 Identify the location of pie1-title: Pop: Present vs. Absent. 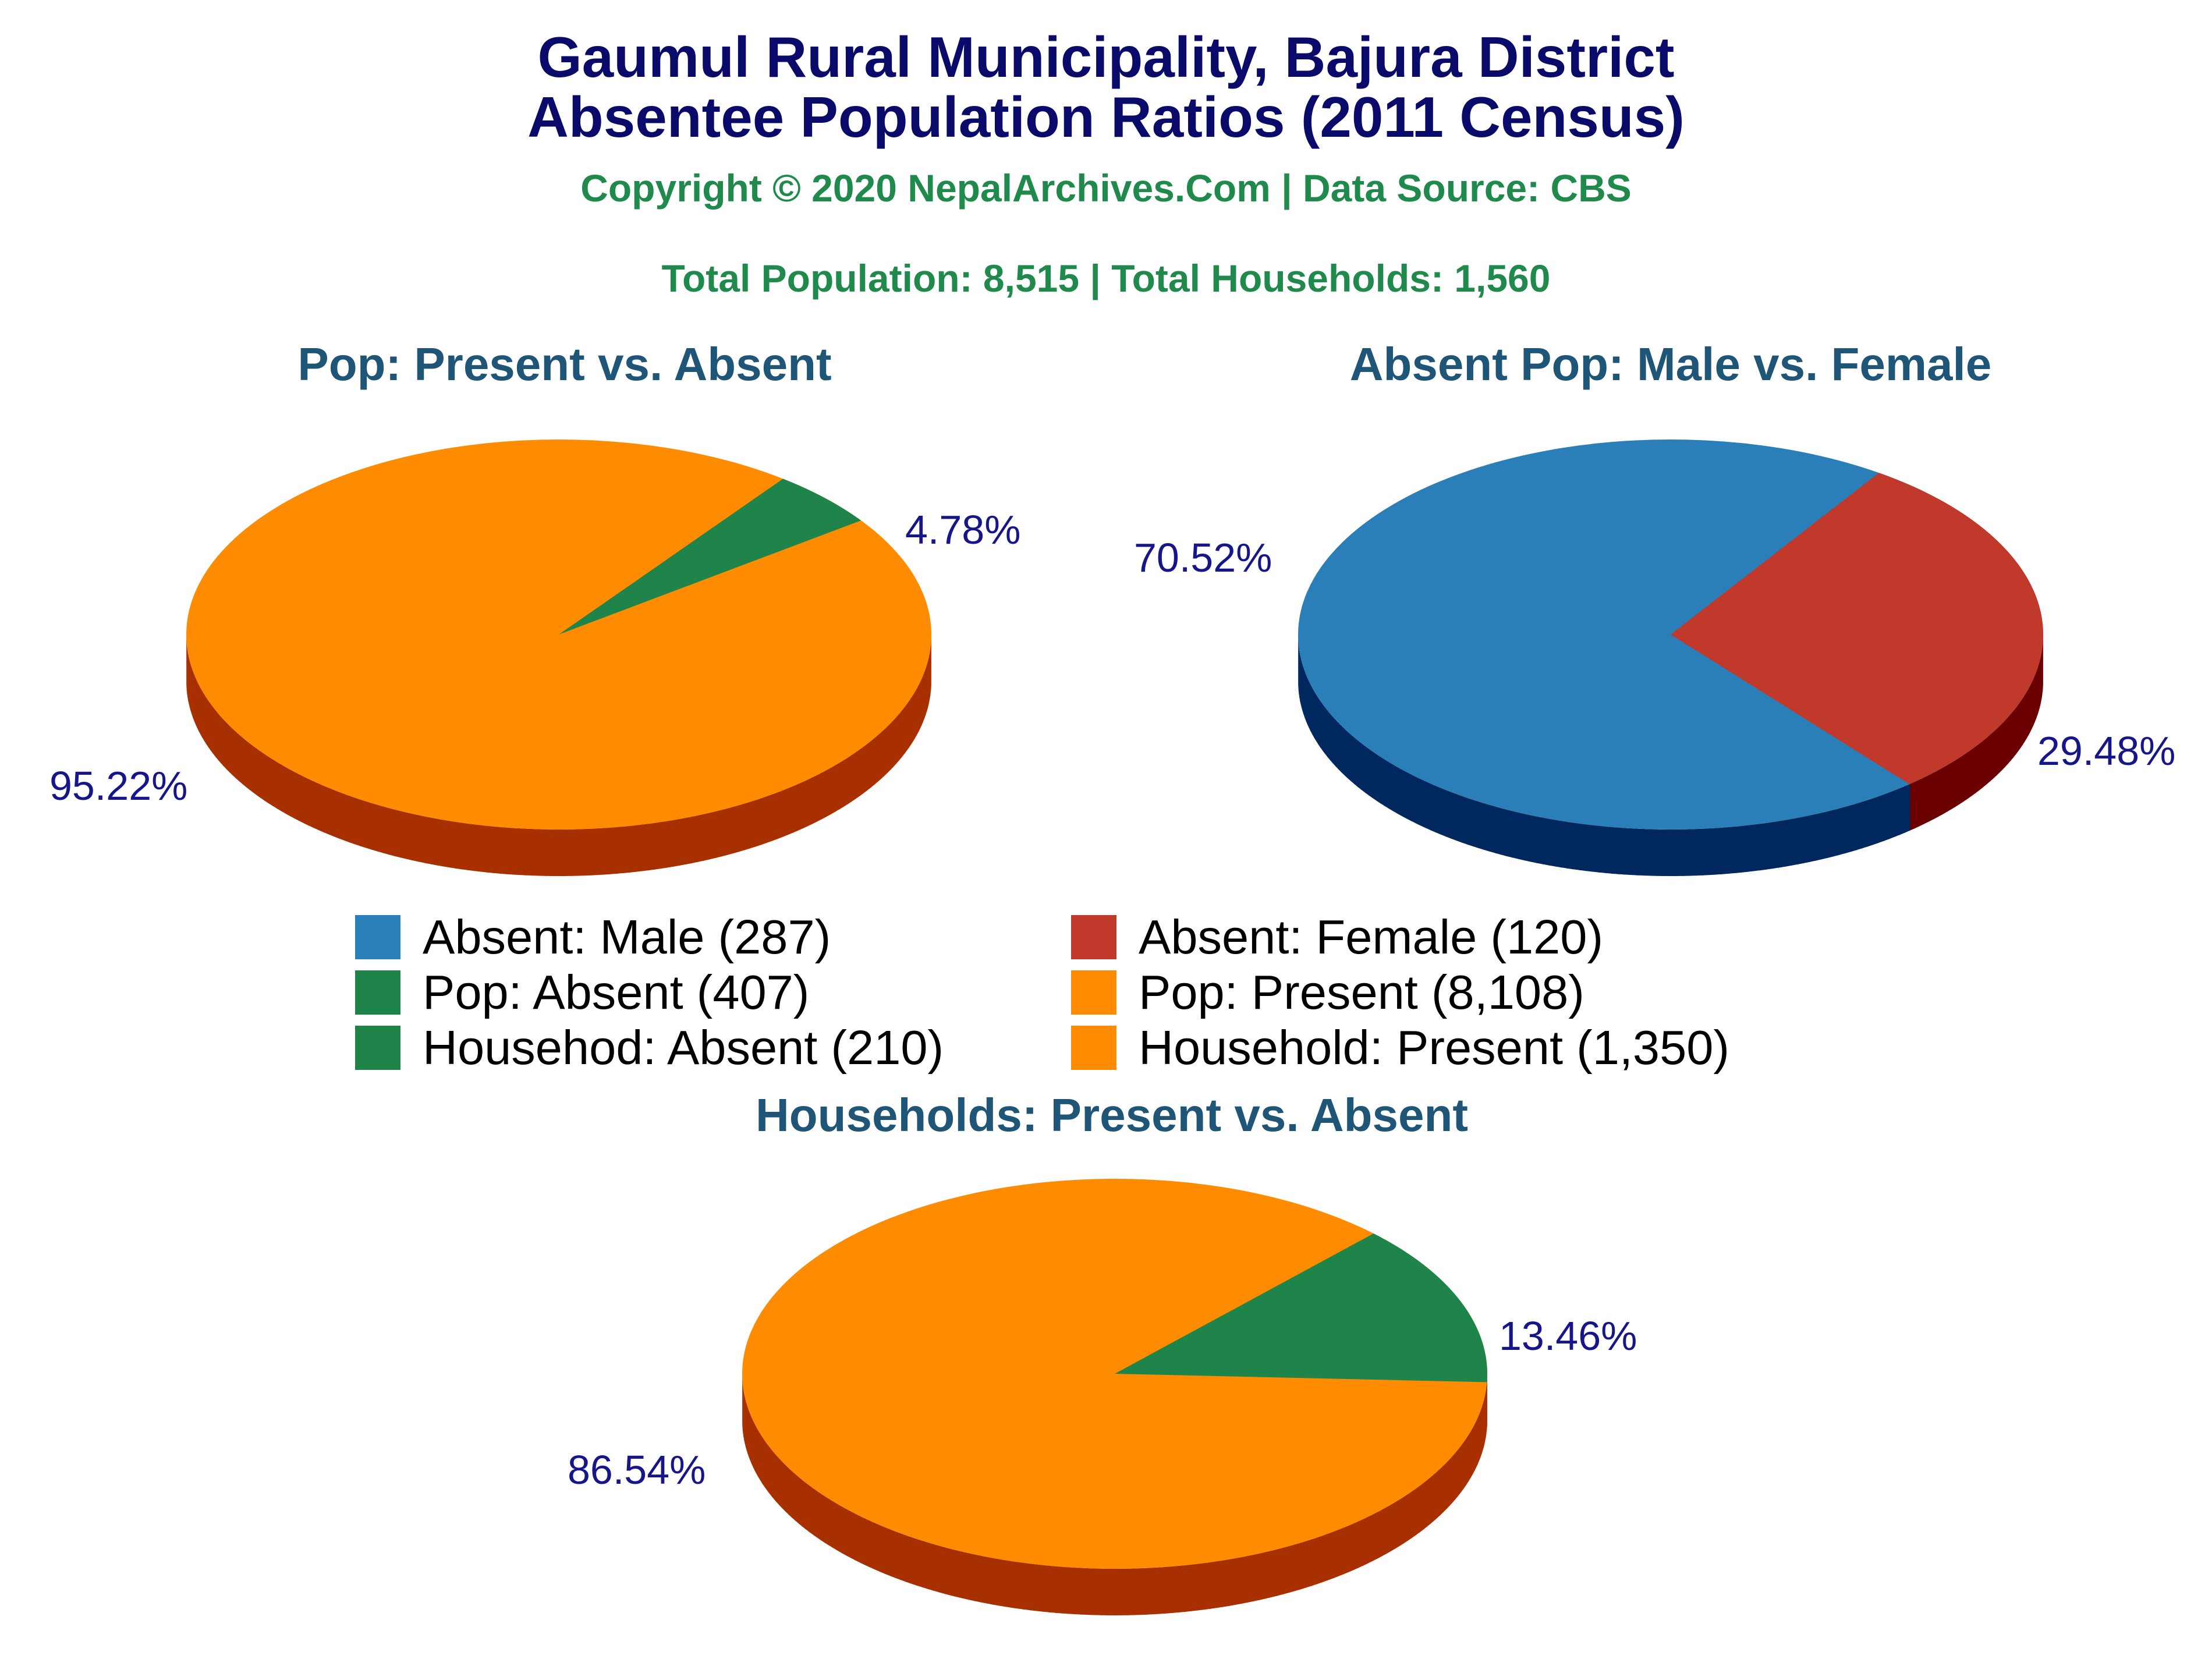
(564, 364).